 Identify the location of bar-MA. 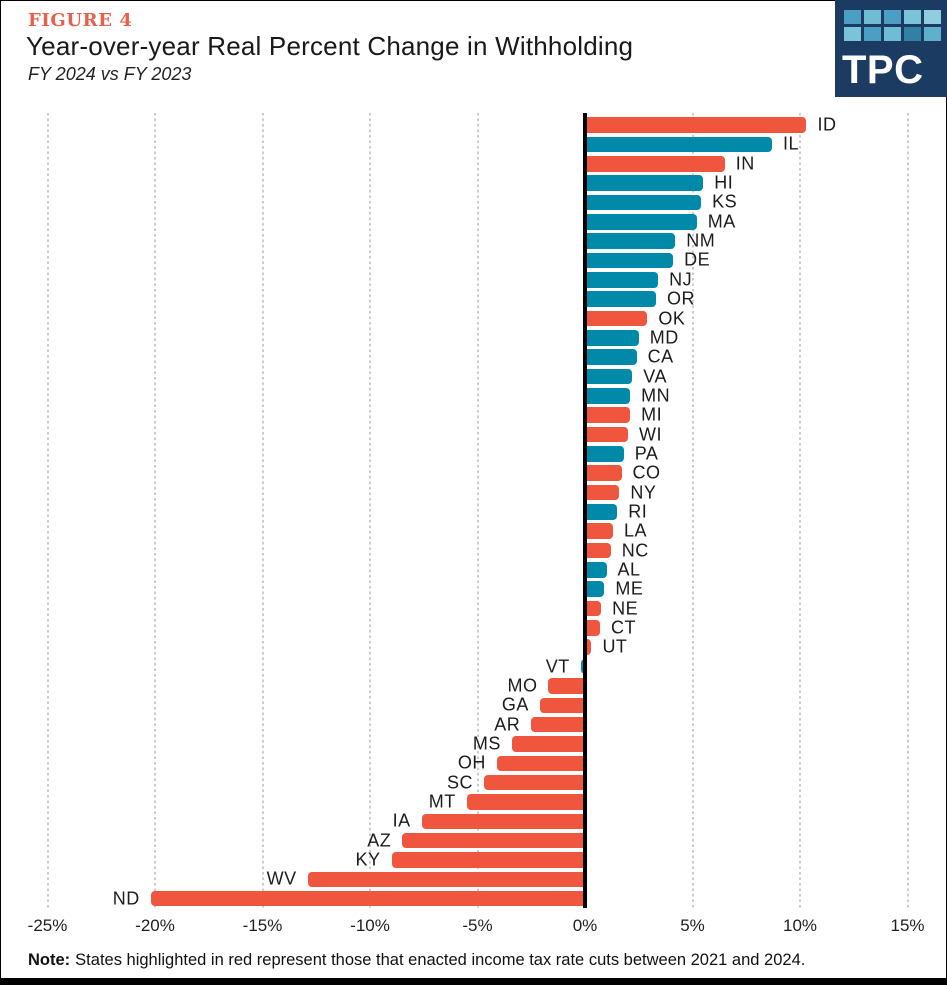
(641, 222).